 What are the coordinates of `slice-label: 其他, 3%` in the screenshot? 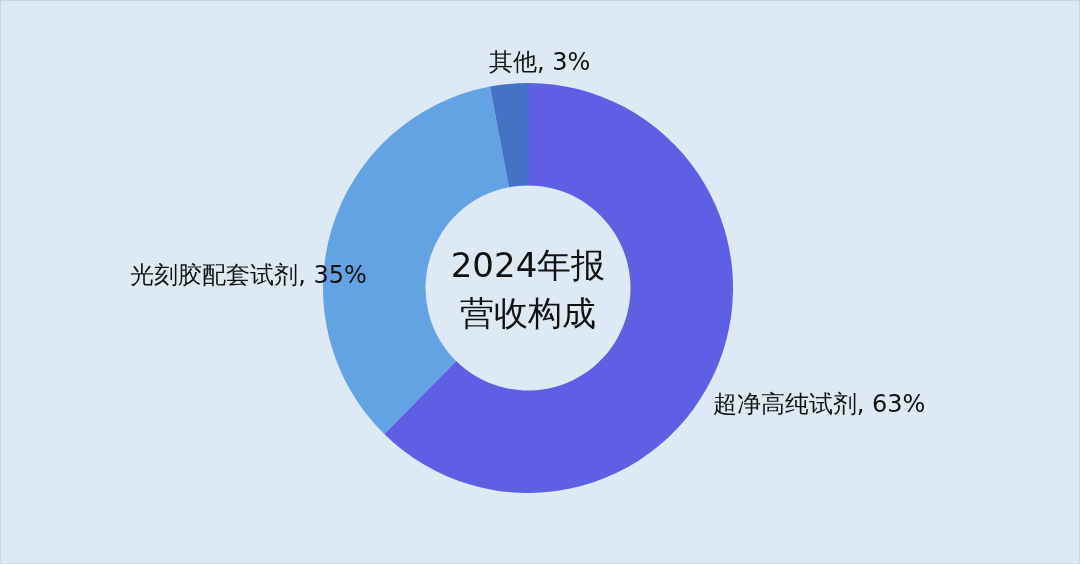 It's located at (539, 62).